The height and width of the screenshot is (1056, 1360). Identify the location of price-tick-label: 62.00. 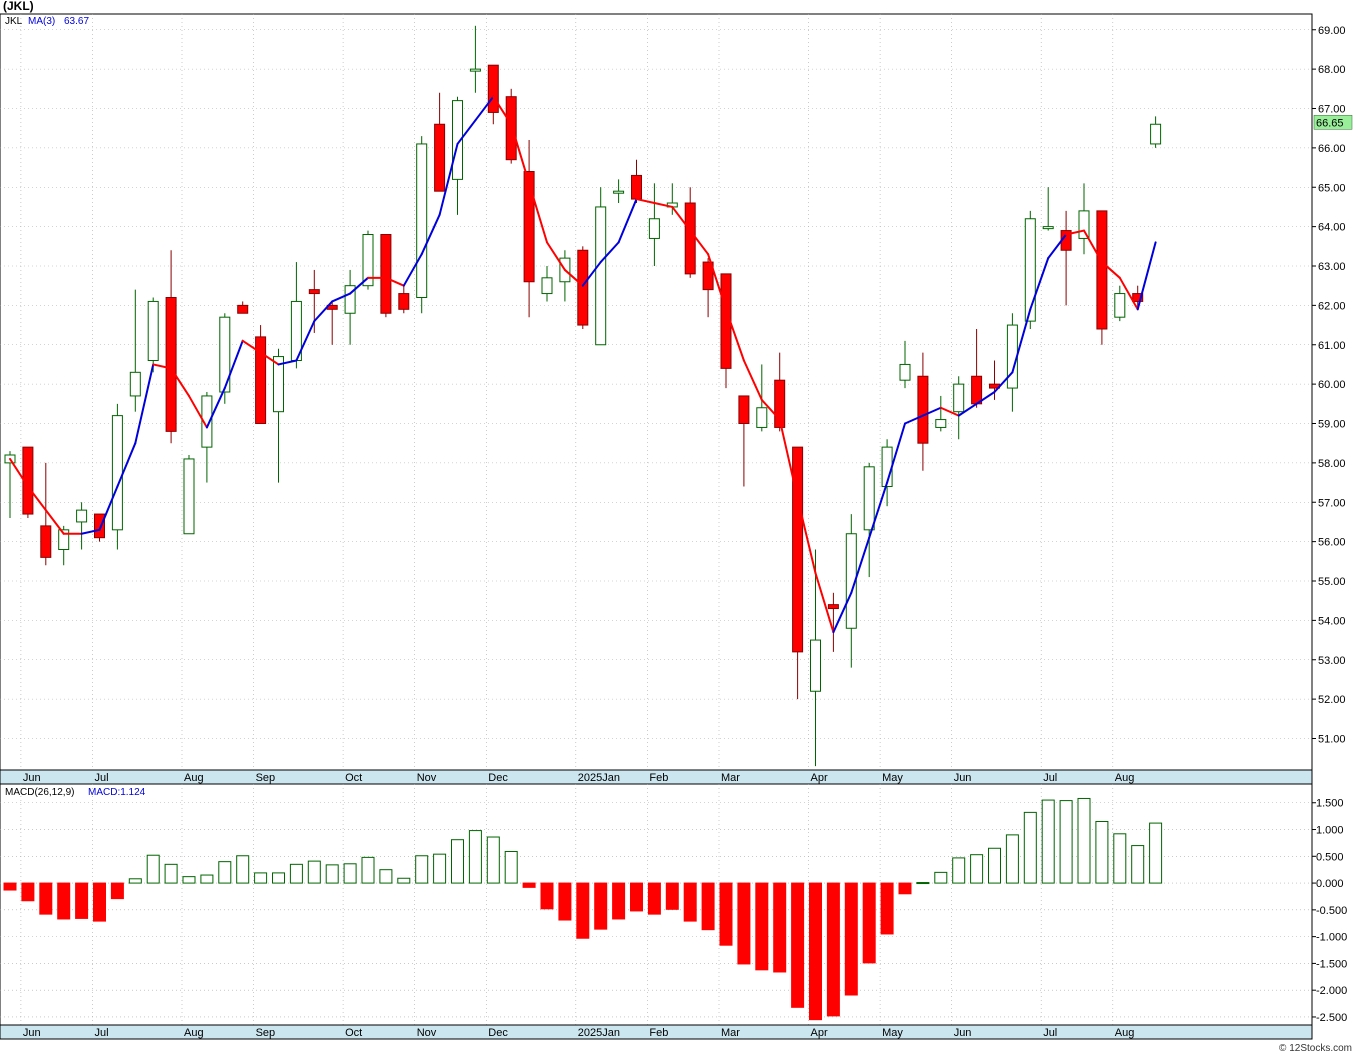
(1332, 306).